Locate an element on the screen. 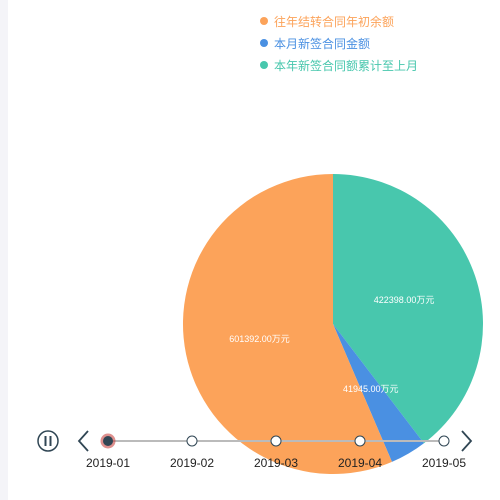  chevron-left-icon is located at coordinates (83, 441).